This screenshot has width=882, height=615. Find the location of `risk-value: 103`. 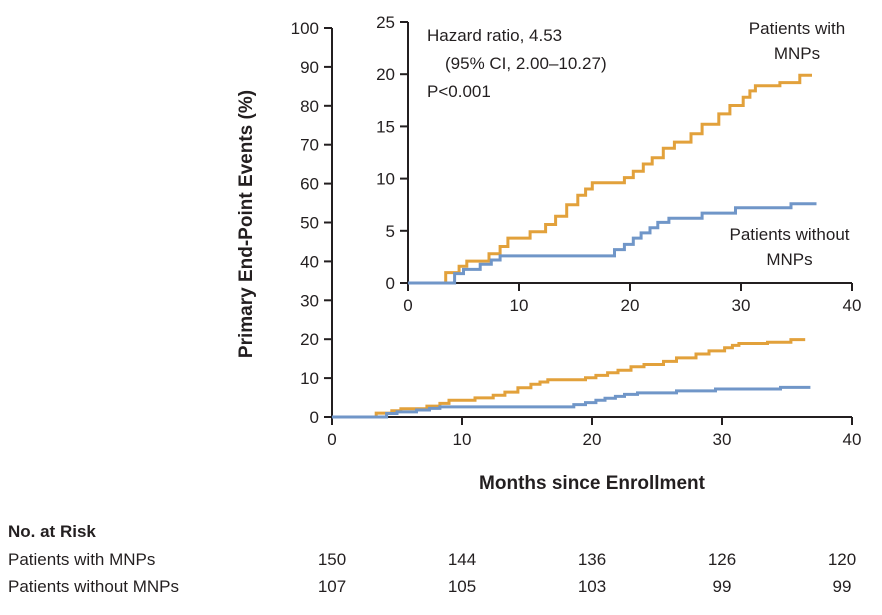

risk-value: 103 is located at coordinates (592, 586).